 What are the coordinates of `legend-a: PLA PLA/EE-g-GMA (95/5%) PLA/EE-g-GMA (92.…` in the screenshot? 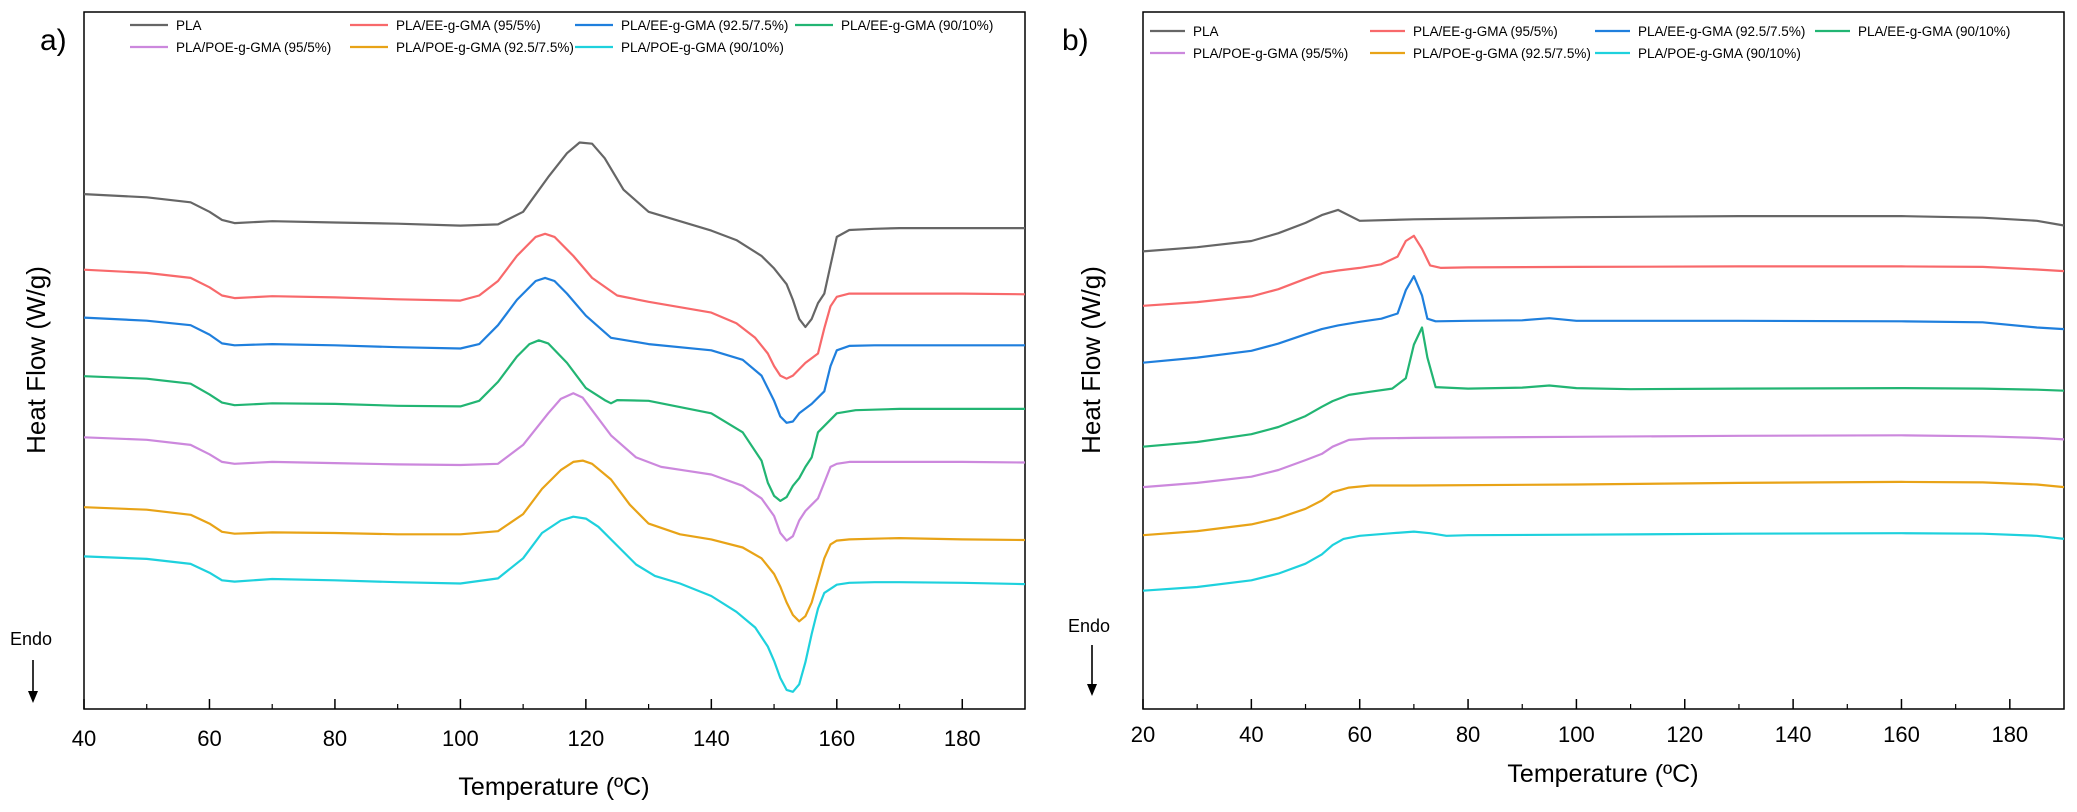 It's located at (561, 36).